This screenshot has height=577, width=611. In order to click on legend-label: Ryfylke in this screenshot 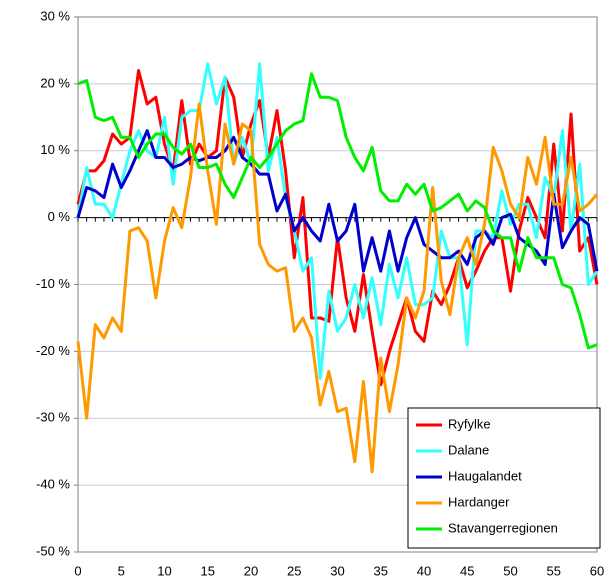, I will do `click(469, 423)`.